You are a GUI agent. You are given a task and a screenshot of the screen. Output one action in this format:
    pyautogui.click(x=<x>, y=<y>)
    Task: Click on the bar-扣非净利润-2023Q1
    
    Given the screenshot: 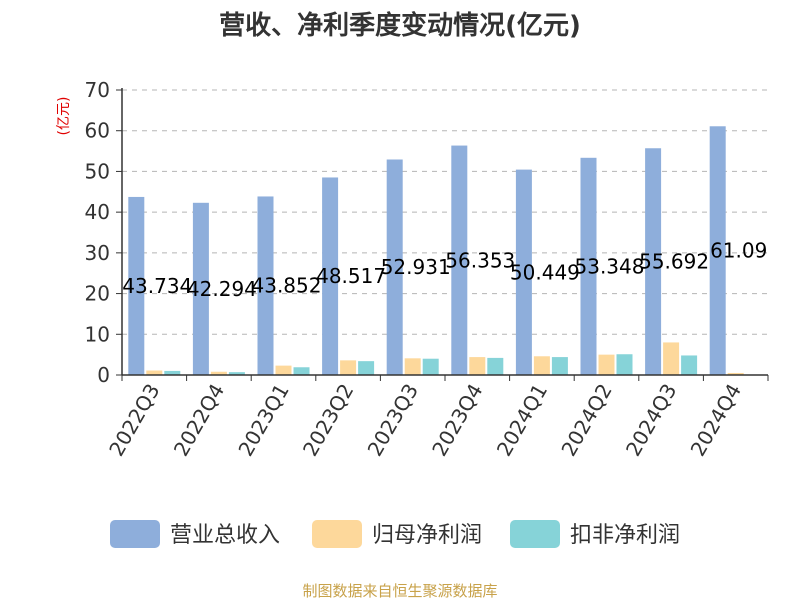 What is the action you would take?
    pyautogui.click(x=301, y=371)
    